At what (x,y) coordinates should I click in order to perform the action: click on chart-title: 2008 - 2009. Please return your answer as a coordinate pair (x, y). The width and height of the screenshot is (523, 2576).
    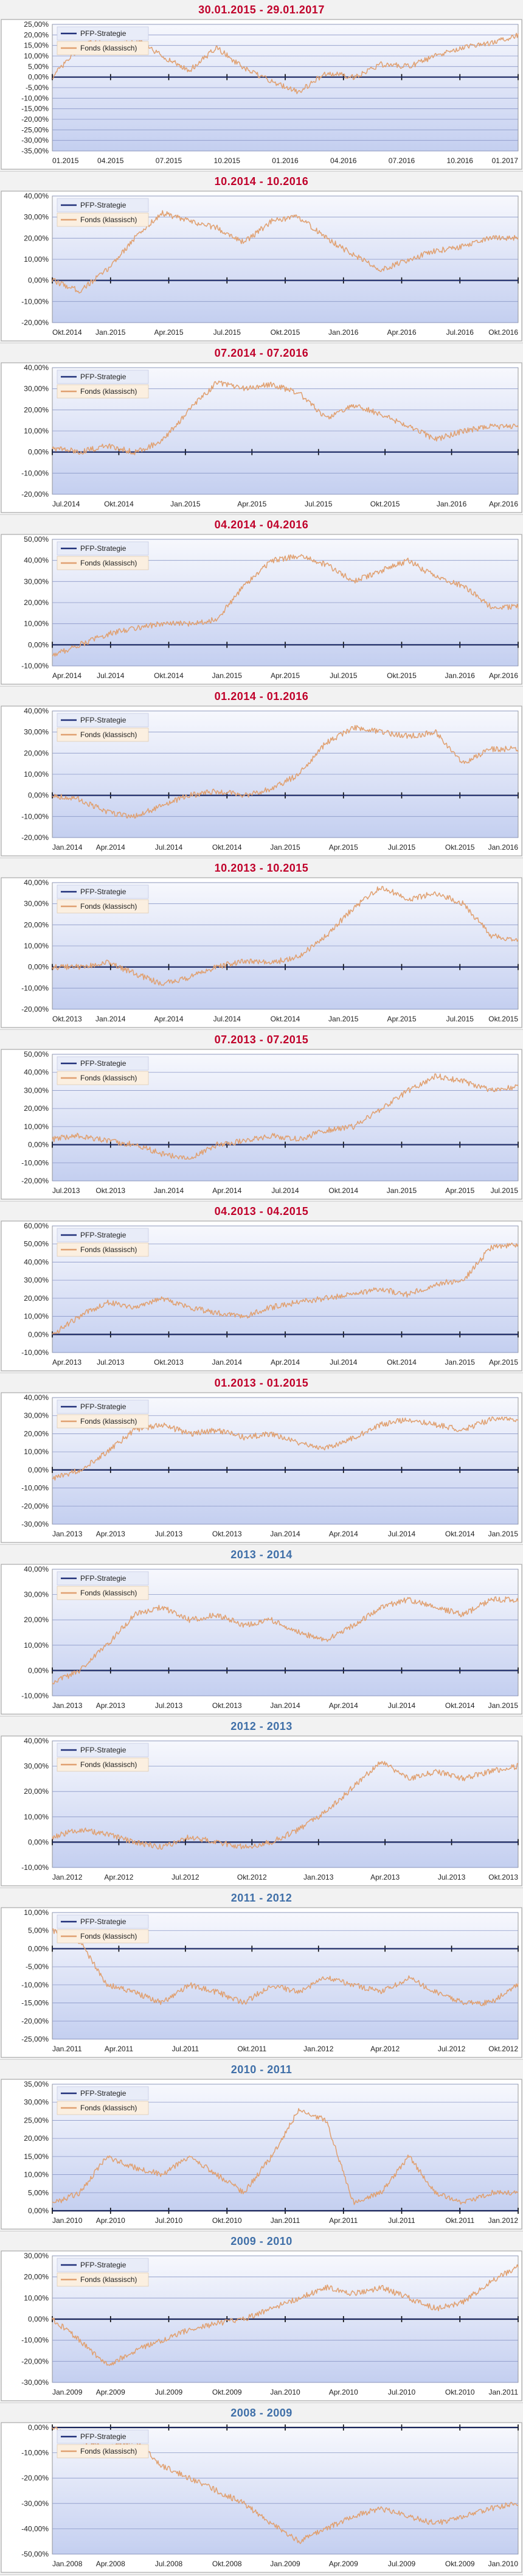
    Looking at the image, I should click on (261, 2413).